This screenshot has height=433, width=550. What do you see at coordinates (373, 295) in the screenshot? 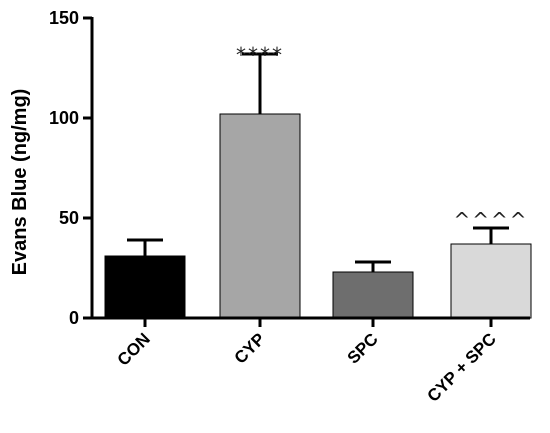
I see `bar-spc` at bounding box center [373, 295].